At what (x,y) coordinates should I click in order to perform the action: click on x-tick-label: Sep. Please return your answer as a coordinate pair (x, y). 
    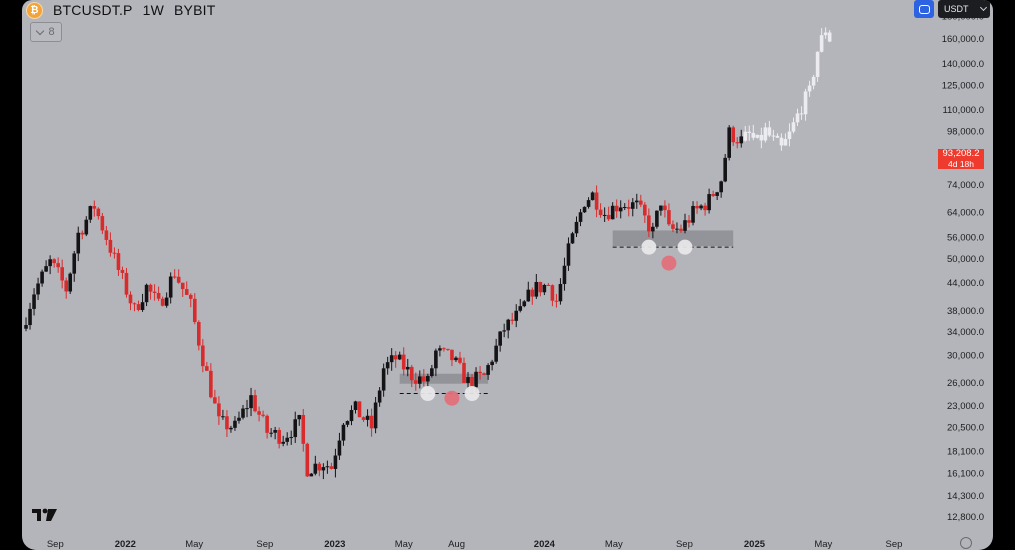
    Looking at the image, I should click on (684, 544).